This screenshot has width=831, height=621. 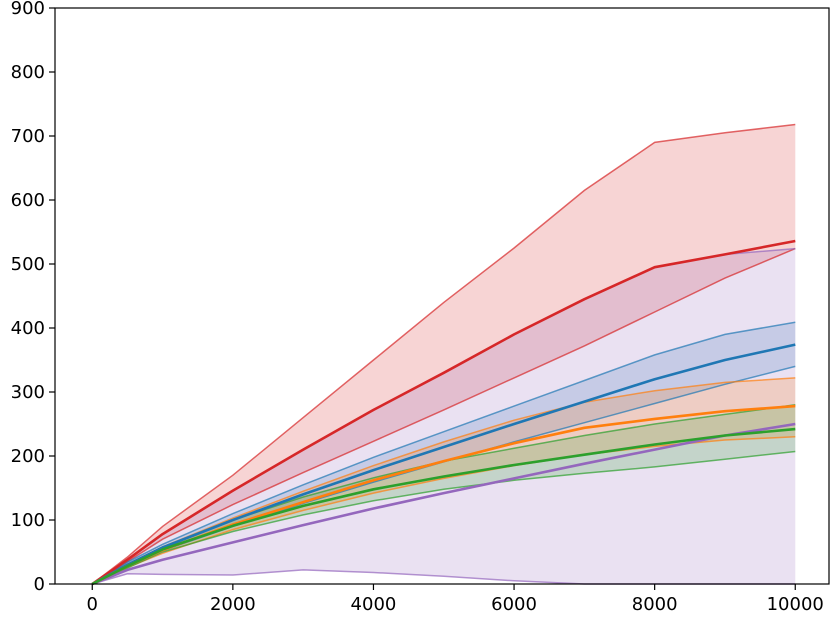 What do you see at coordinates (233, 604) in the screenshot?
I see `x-tick-label: 2000` at bounding box center [233, 604].